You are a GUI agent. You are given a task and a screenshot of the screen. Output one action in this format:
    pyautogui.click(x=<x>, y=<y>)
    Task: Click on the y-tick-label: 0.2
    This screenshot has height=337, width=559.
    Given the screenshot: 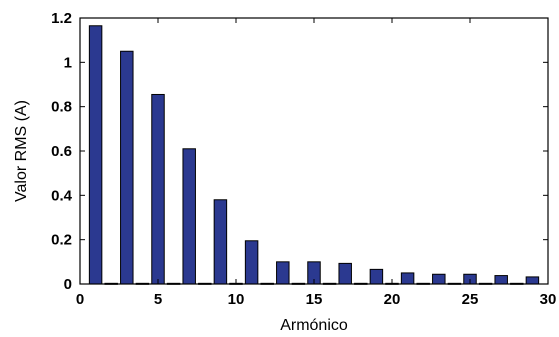 What is the action you would take?
    pyautogui.click(x=61, y=240)
    